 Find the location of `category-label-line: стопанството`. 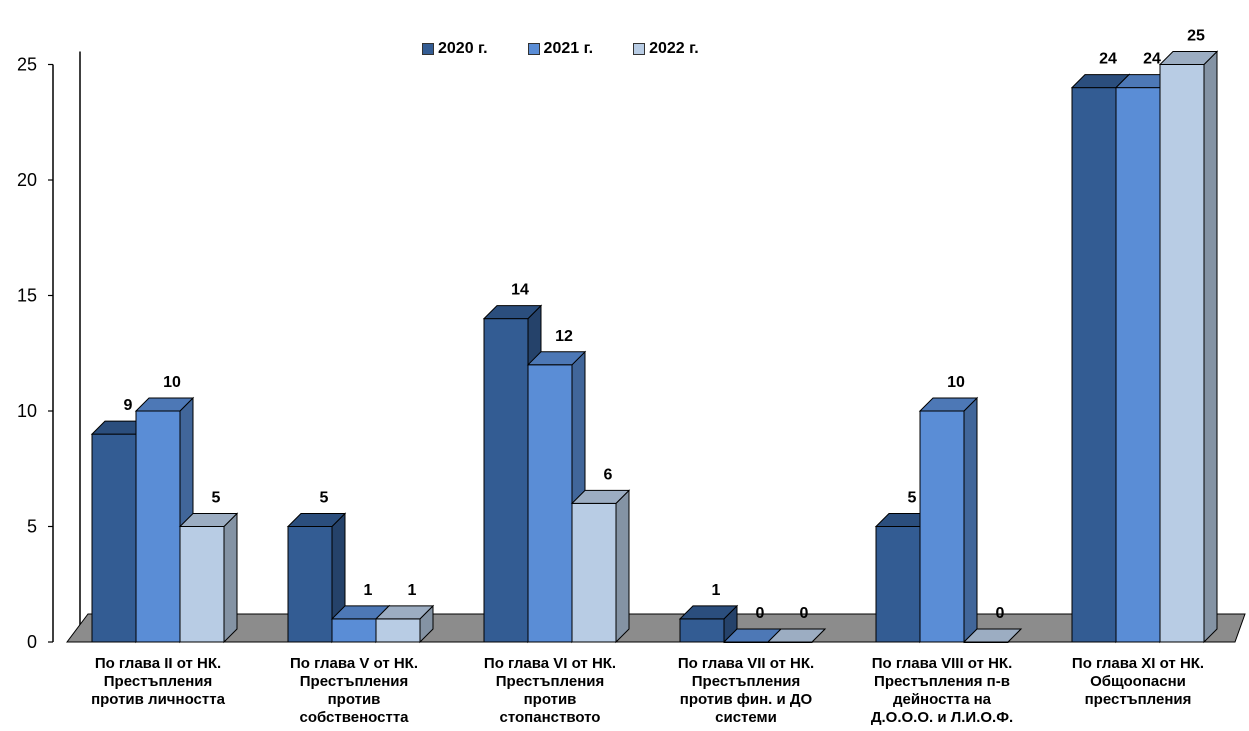

category-label-line: стопанството is located at coordinates (550, 717).